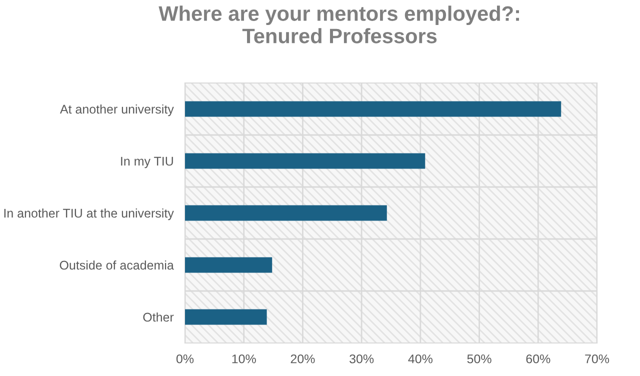  What do you see at coordinates (538, 359) in the screenshot?
I see `x-tick-label: 60%` at bounding box center [538, 359].